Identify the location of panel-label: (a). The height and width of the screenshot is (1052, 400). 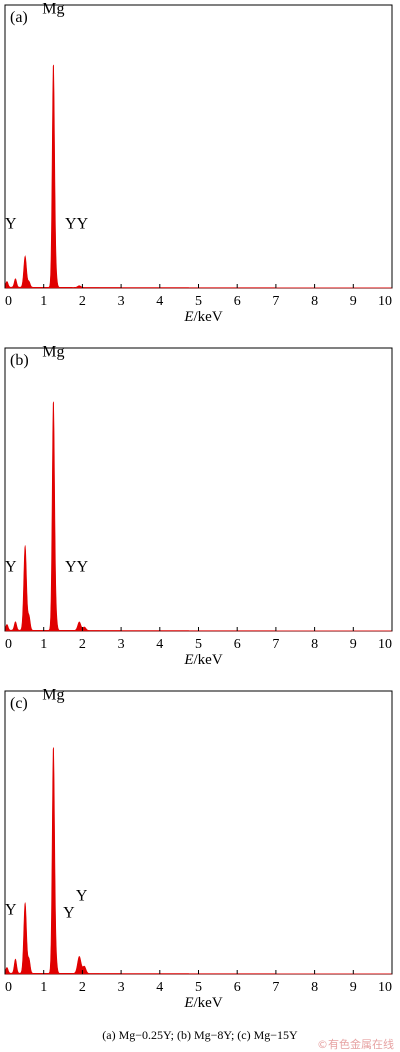
(19, 17).